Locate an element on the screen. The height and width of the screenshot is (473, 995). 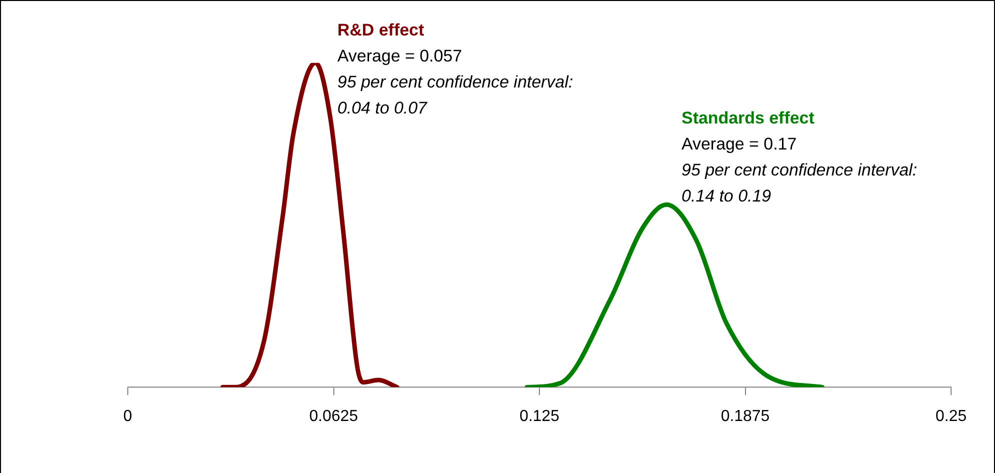
annotation: Average = 0.057 is located at coordinates (399, 56).